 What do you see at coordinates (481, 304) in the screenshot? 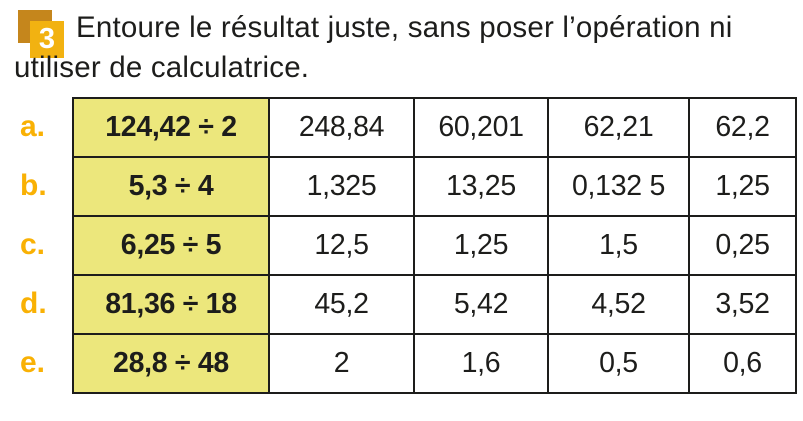
I see `choice-cell-d2: 5,42` at bounding box center [481, 304].